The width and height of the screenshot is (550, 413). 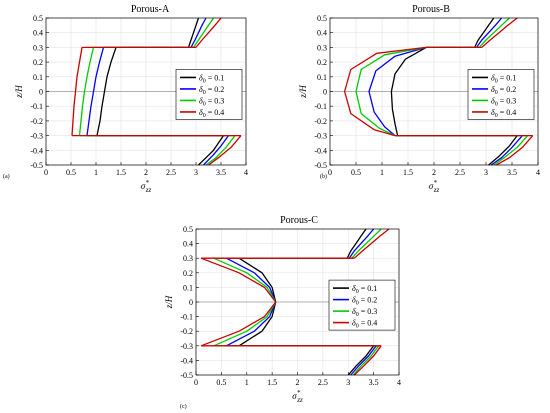 I want to click on x-tick-label: 2.5, so click(x=171, y=172).